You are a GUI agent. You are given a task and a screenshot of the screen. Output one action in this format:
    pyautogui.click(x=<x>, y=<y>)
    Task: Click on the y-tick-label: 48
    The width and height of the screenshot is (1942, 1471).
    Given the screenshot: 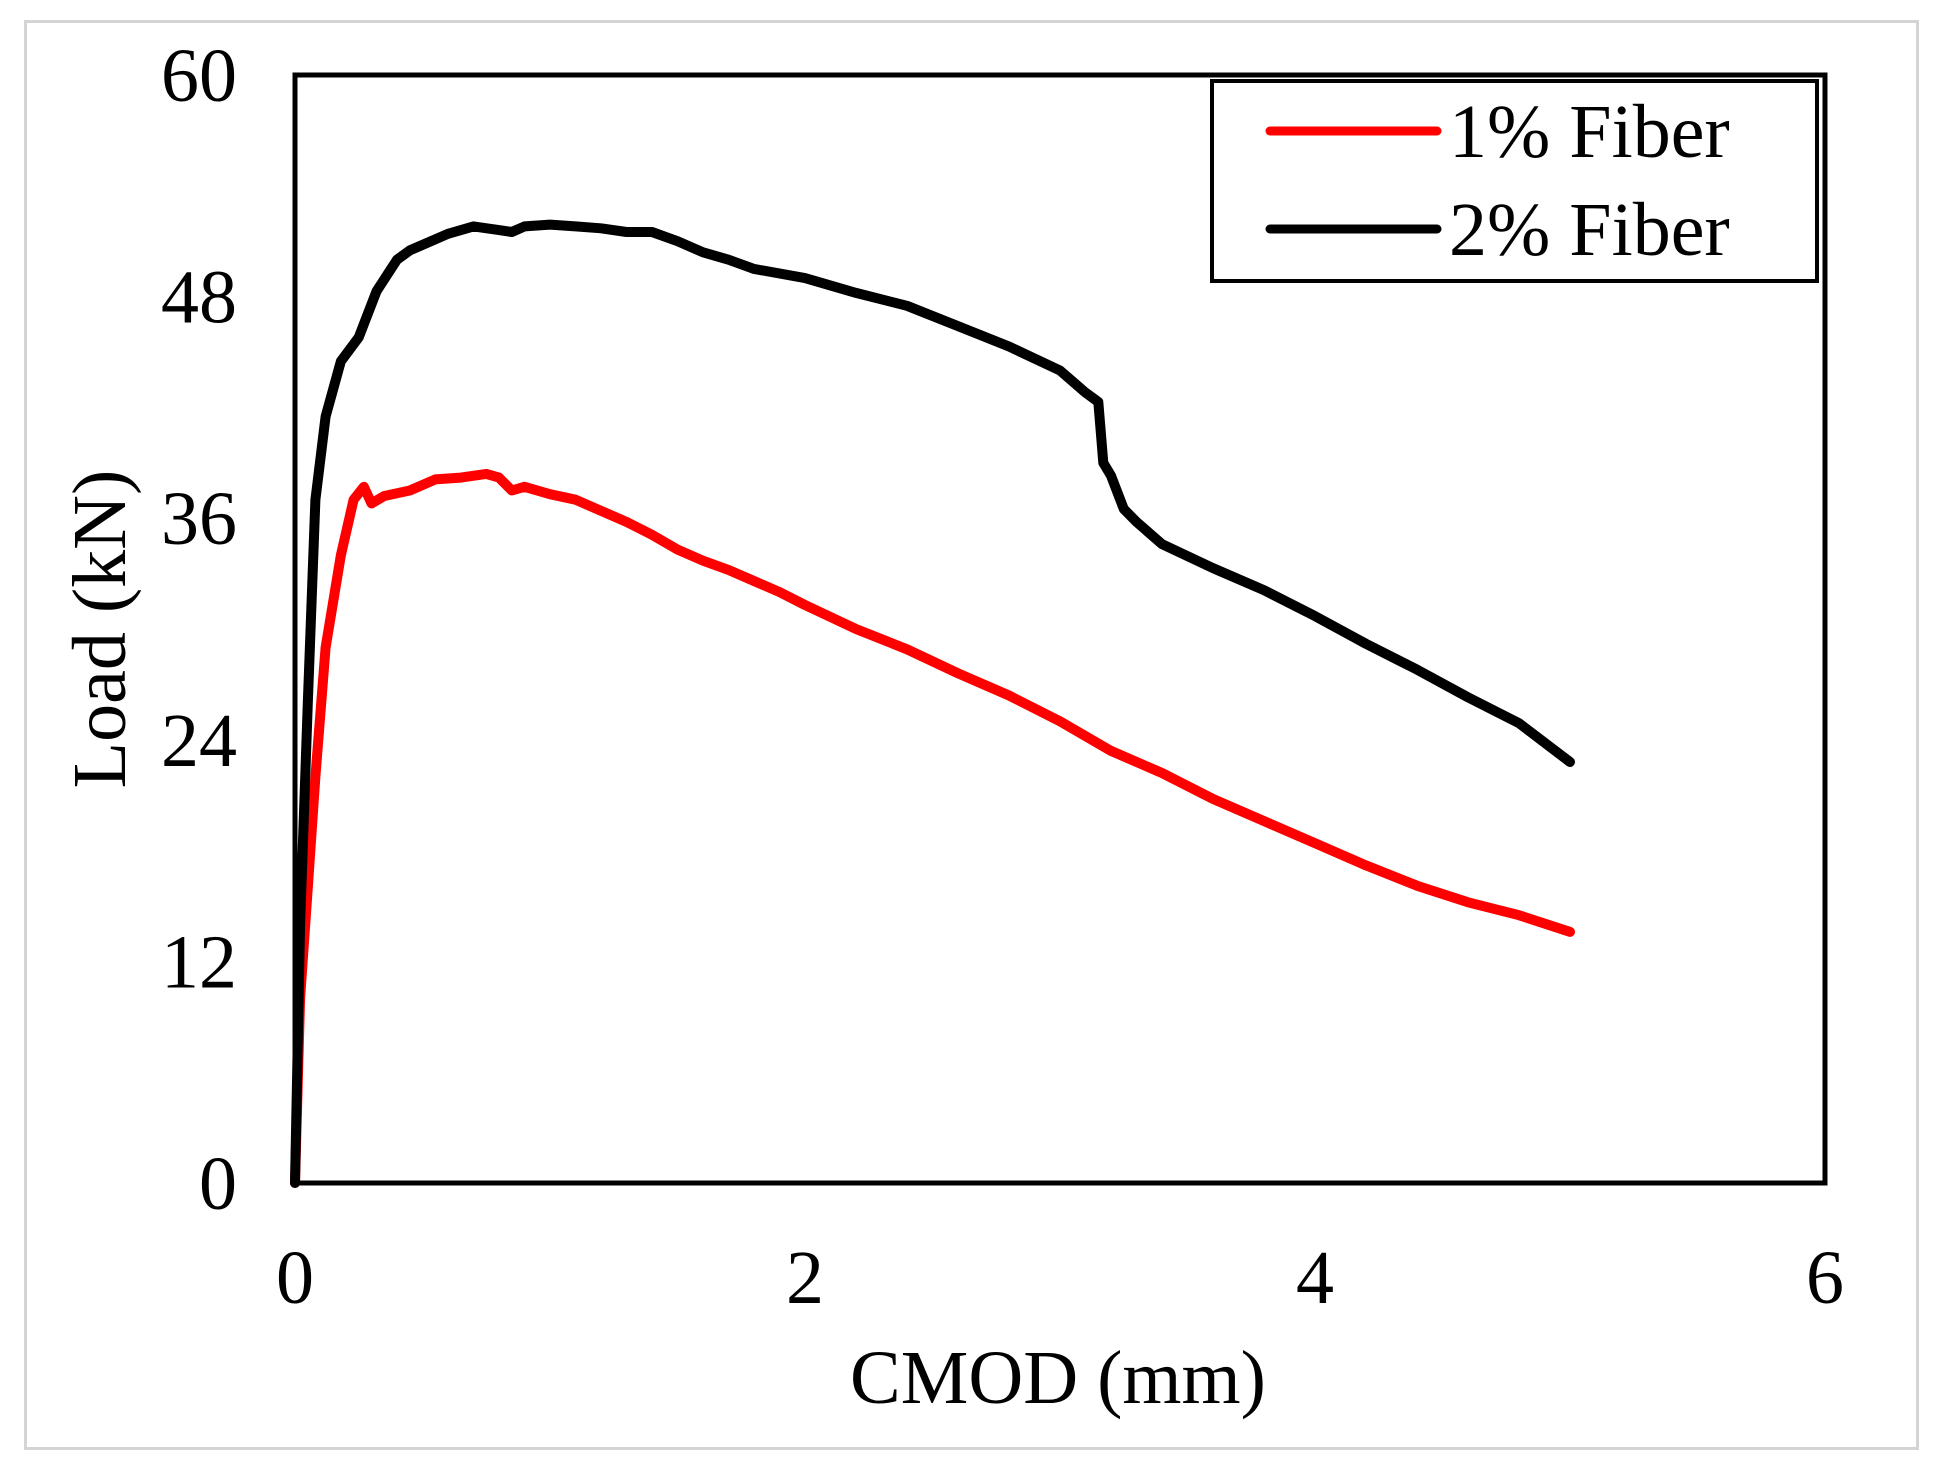 What is the action you would take?
    pyautogui.click(x=199, y=298)
    